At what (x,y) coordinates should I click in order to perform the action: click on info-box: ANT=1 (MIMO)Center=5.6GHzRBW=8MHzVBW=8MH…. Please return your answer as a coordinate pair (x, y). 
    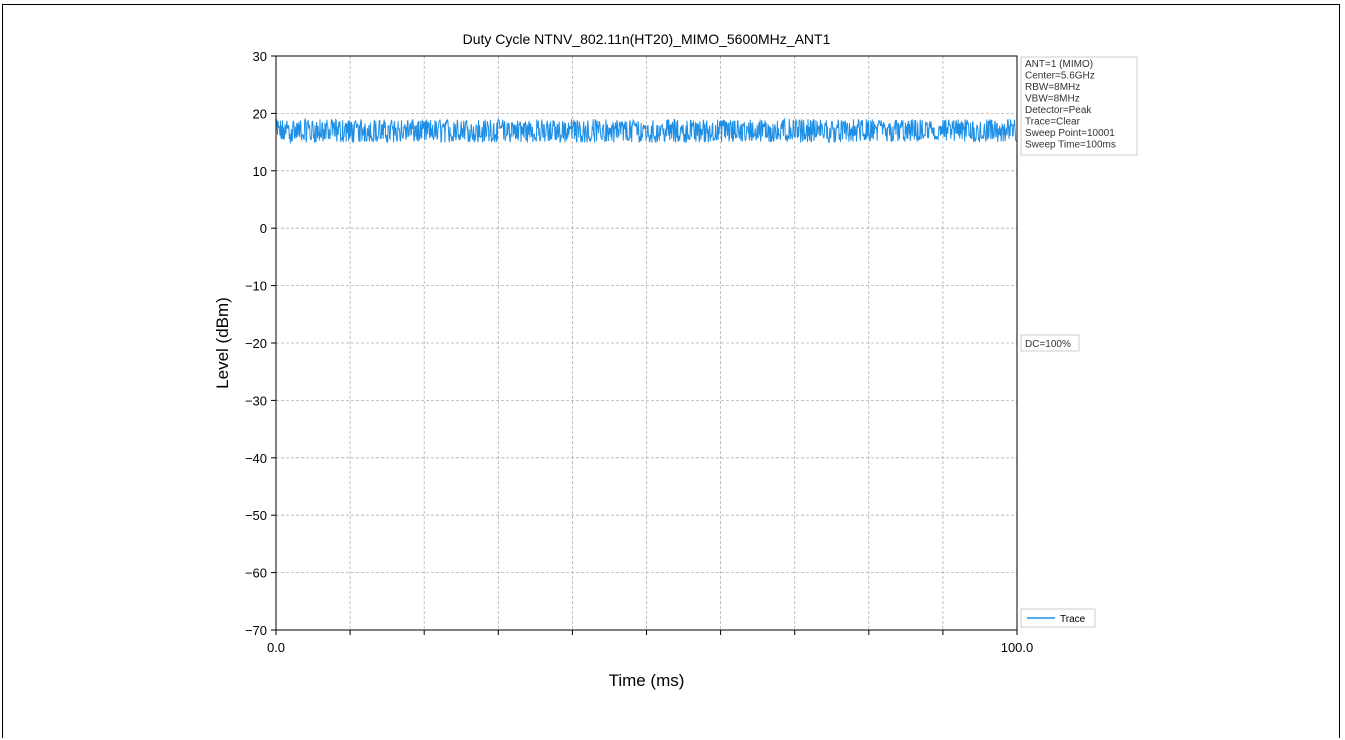
    Looking at the image, I should click on (1079, 106).